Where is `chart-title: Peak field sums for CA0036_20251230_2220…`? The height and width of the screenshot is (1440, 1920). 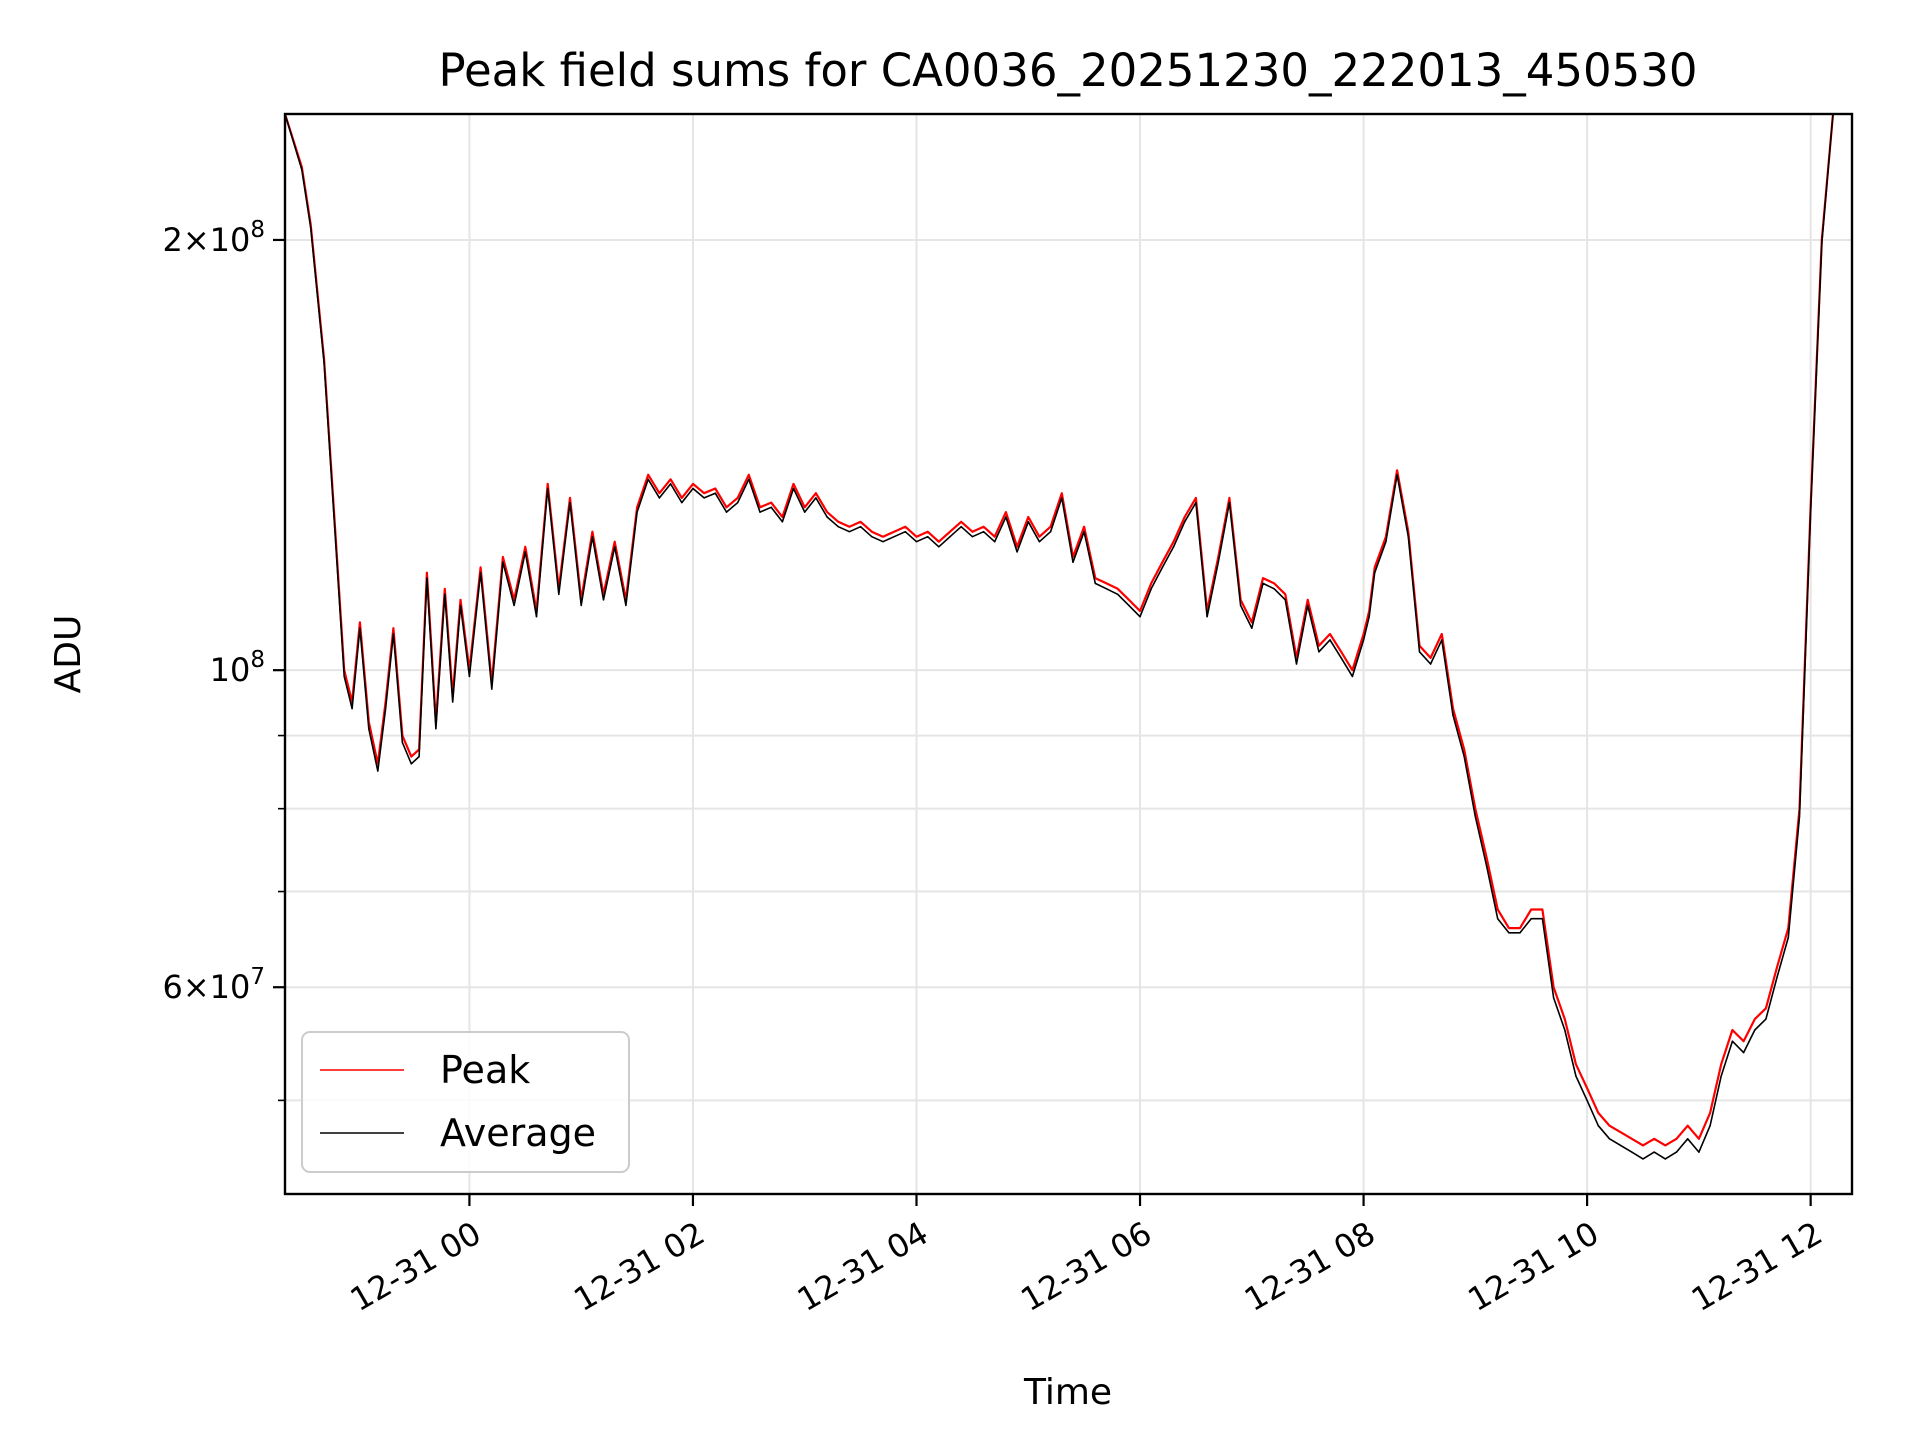 chart-title: Peak field sums for CA0036_20251230_2220… is located at coordinates (1067, 70).